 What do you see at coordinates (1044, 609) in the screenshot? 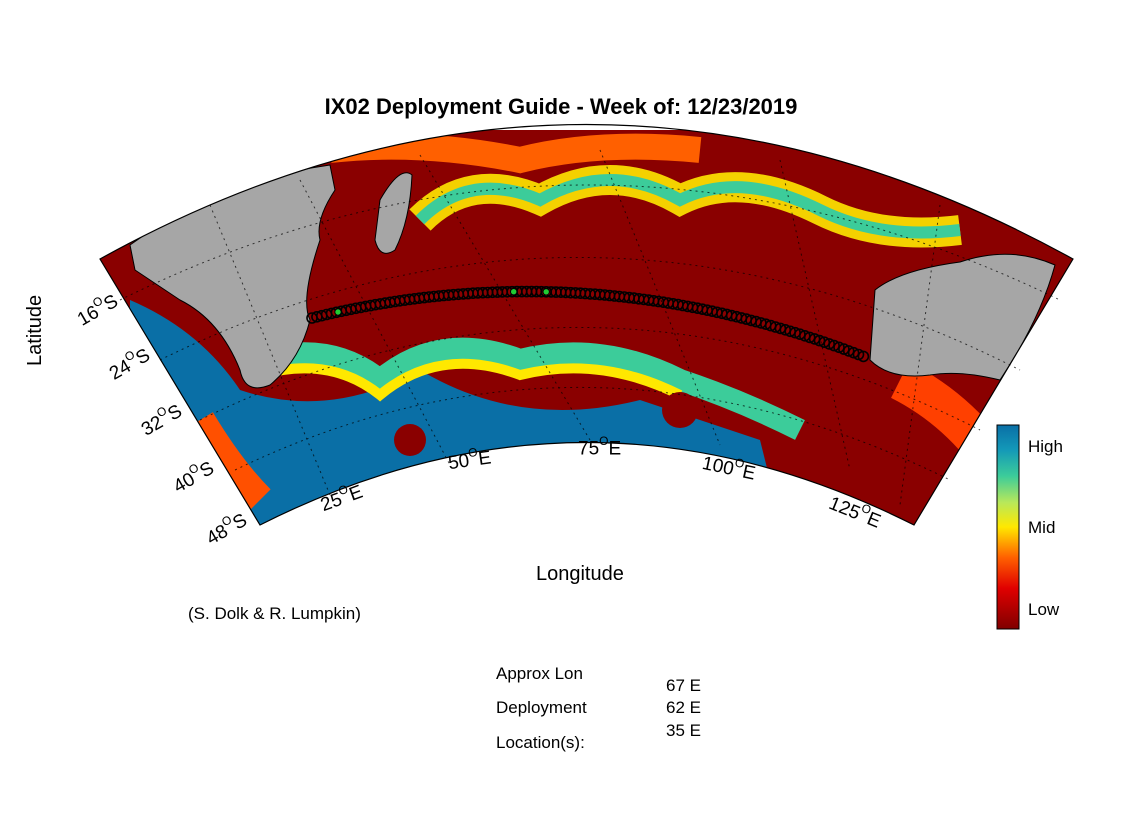
I see `colorbar-low-label: Low` at bounding box center [1044, 609].